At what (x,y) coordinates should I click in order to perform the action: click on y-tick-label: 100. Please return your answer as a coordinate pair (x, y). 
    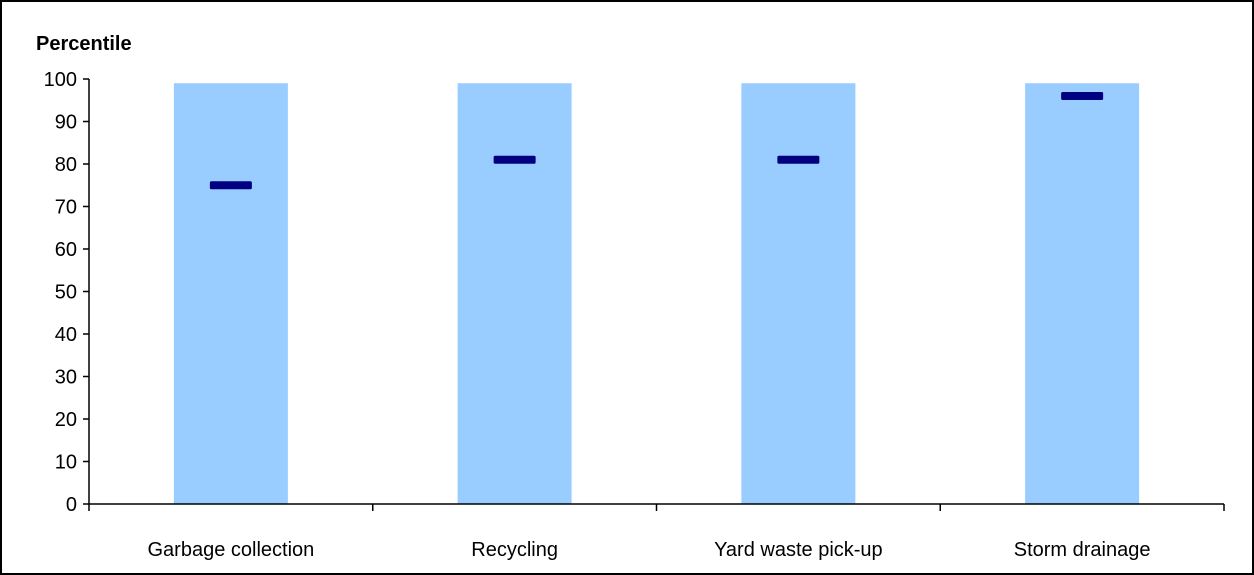
    Looking at the image, I should click on (60, 80).